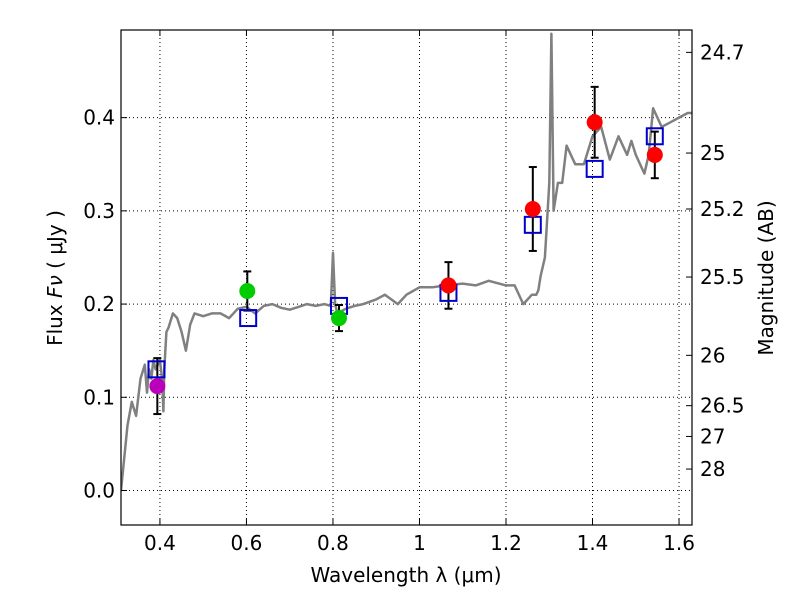 The image size is (800, 600). I want to click on y-axis-label: Flux Fν ( μJy ), so click(55, 278).